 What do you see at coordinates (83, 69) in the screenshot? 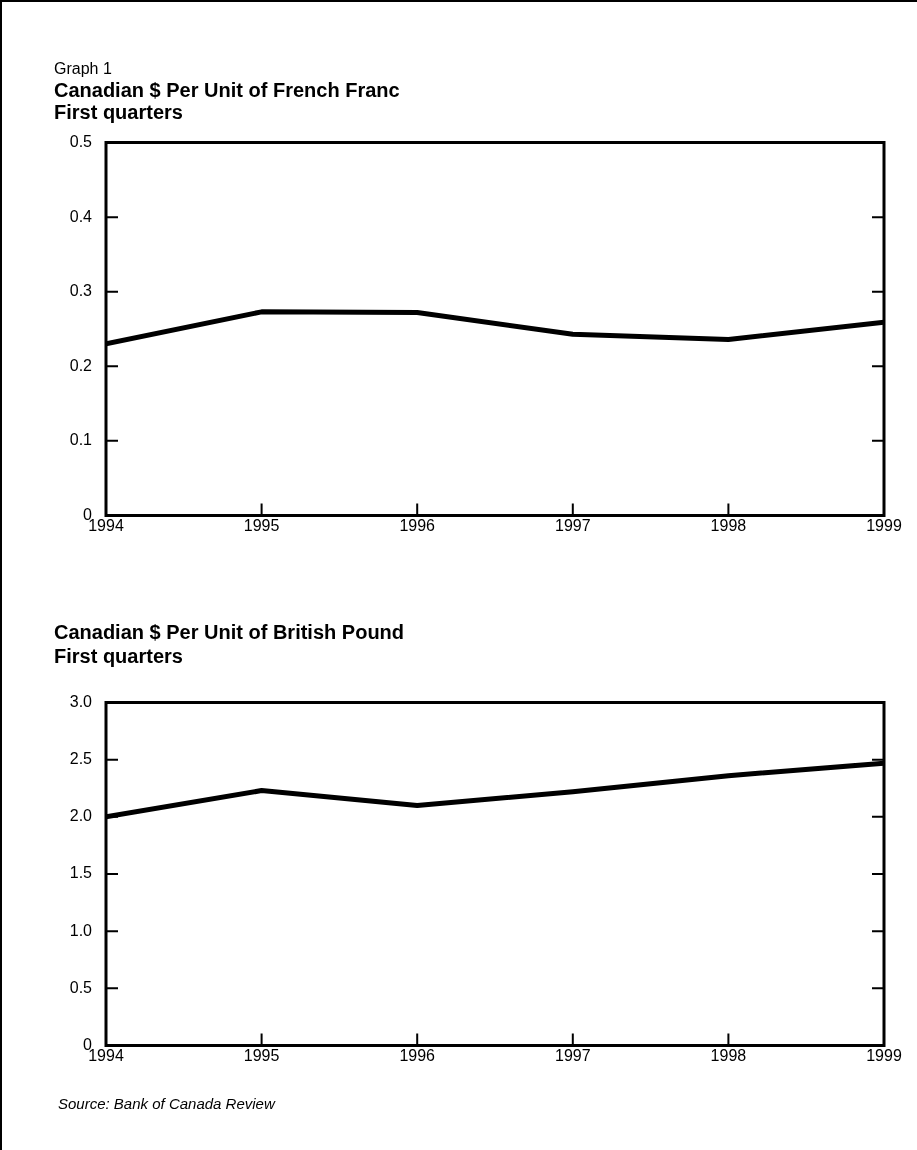
I see `caption: Graph 1` at bounding box center [83, 69].